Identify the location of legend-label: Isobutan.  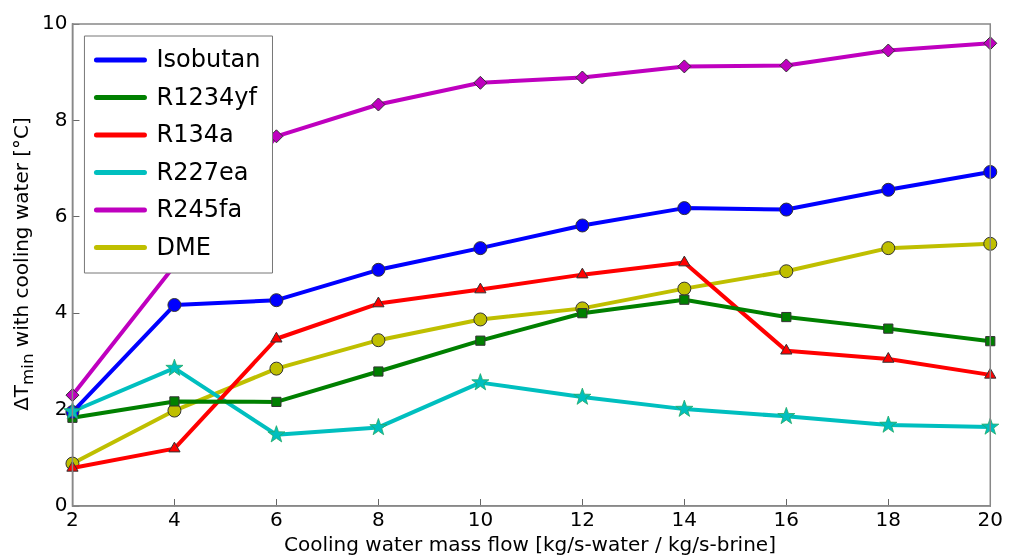
(208, 59).